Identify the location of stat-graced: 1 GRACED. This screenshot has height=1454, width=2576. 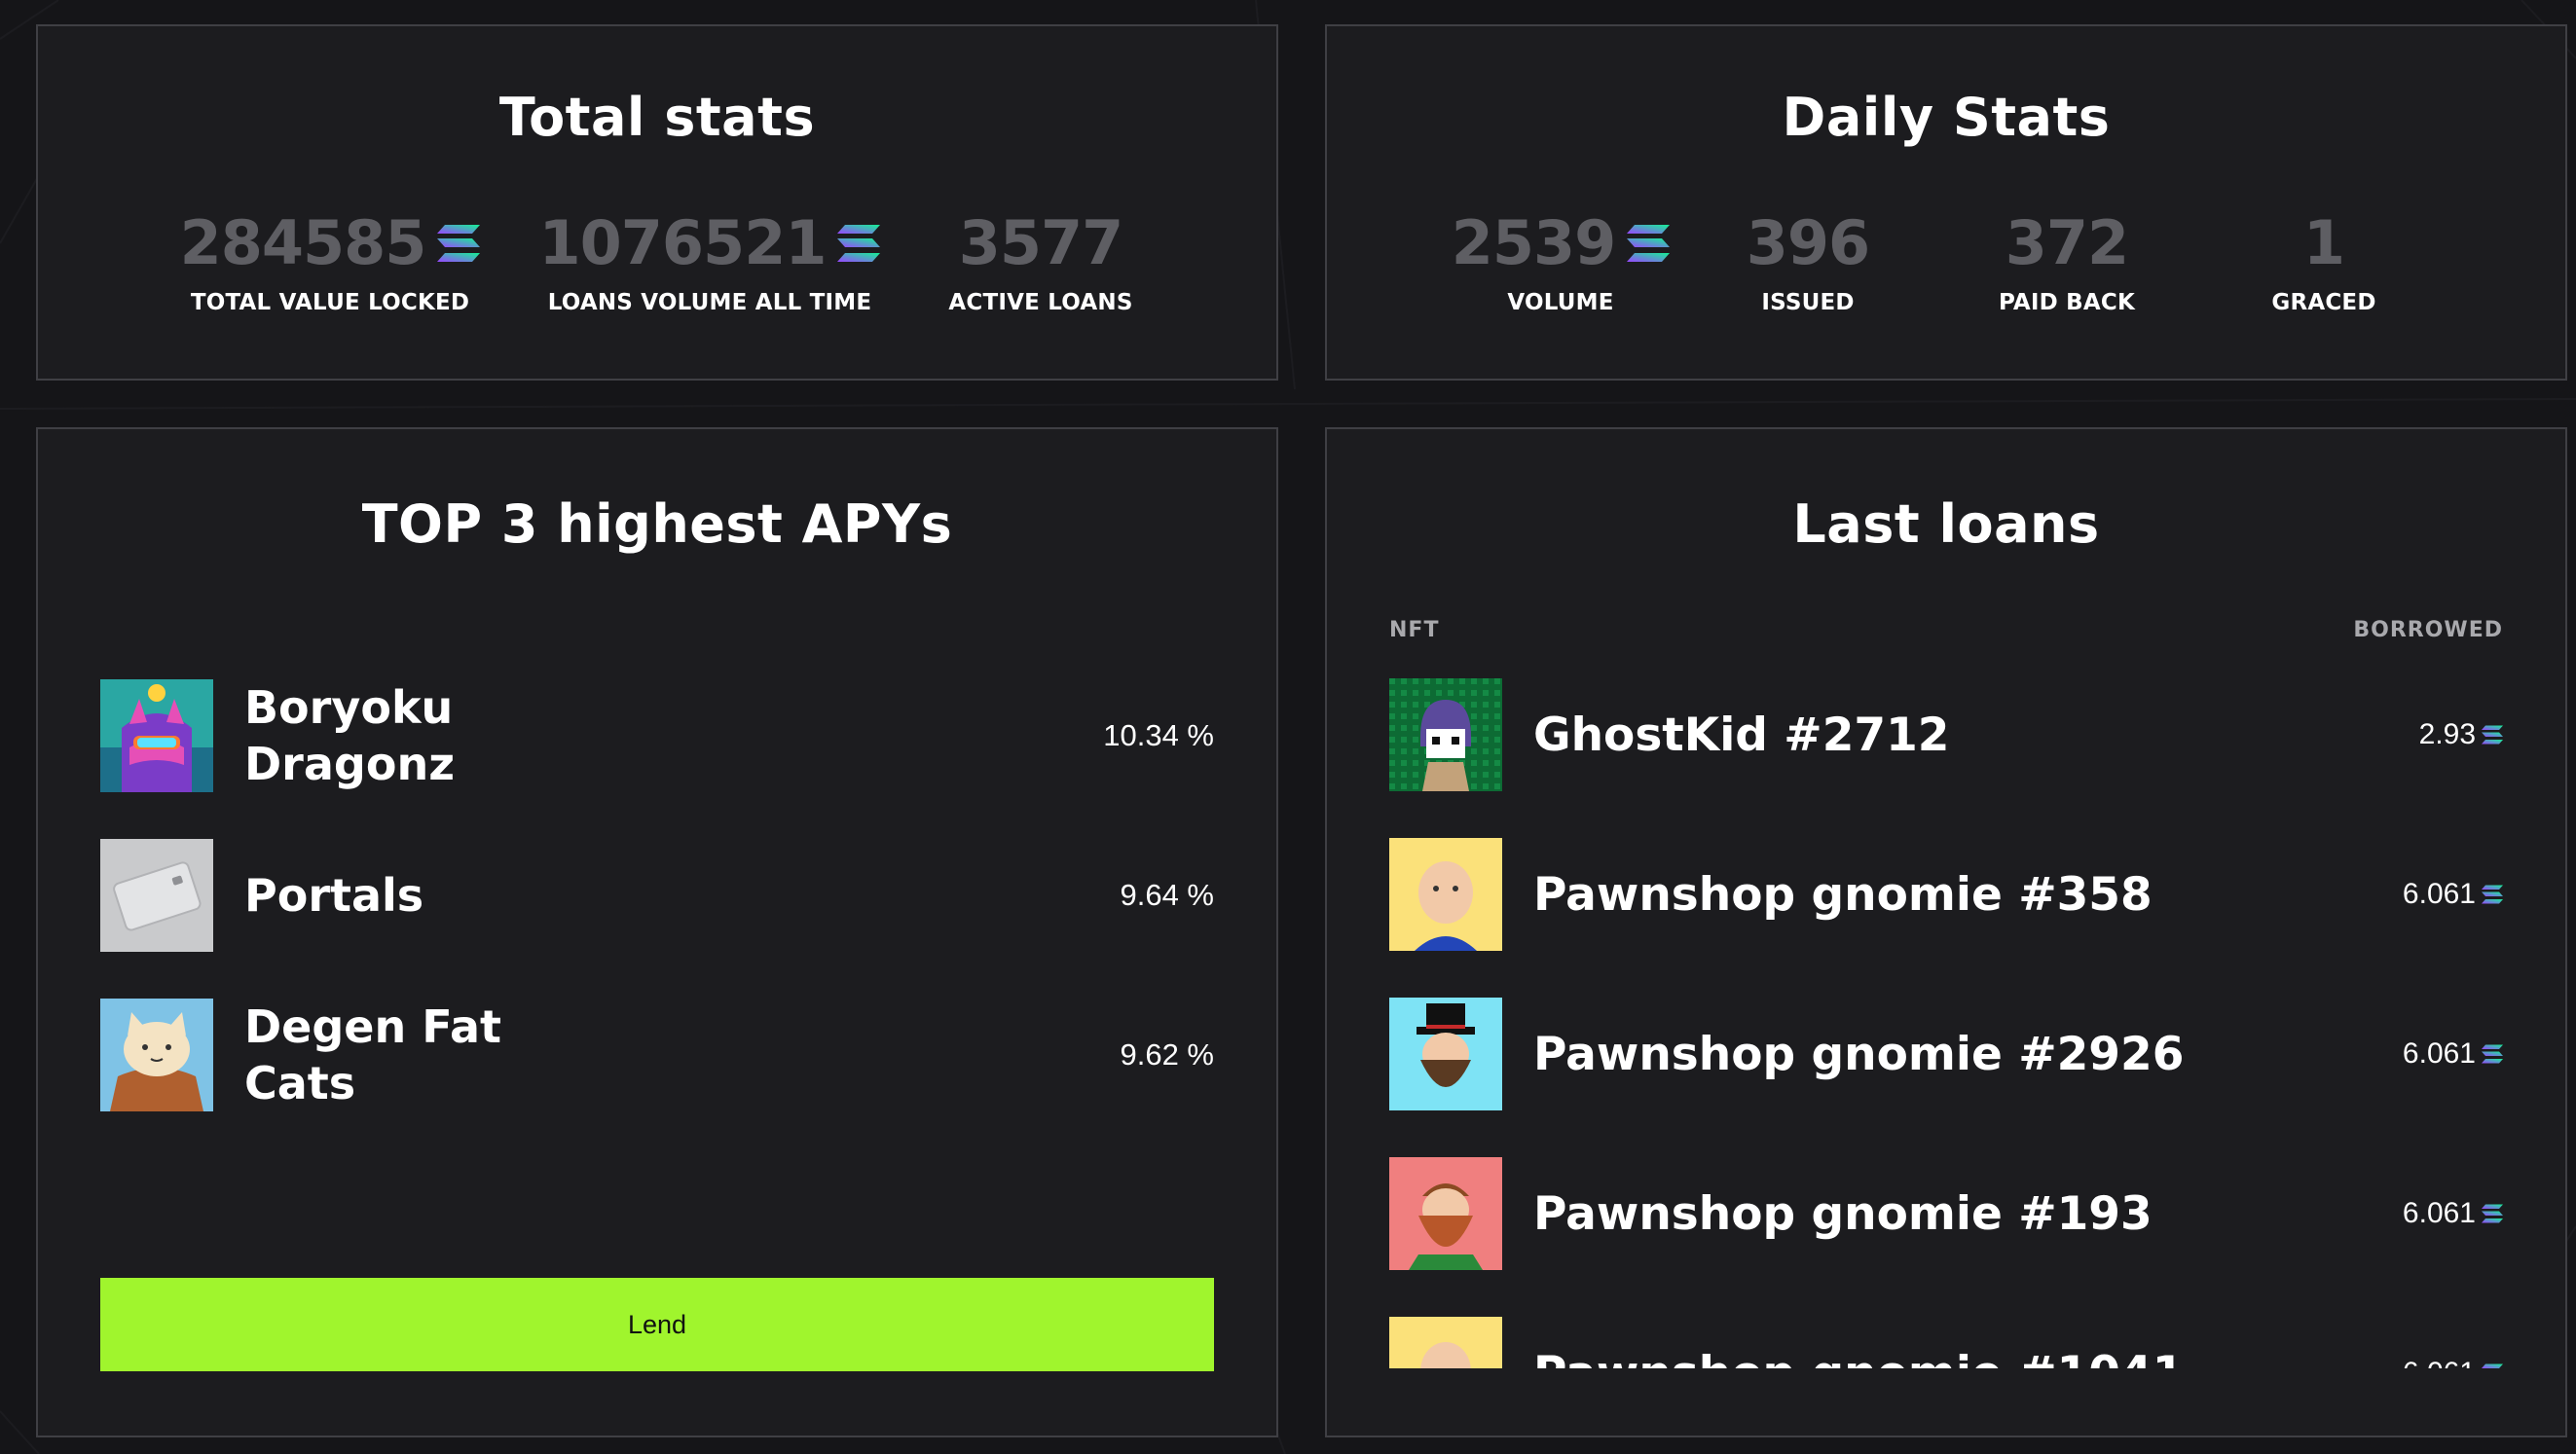
(2323, 261).